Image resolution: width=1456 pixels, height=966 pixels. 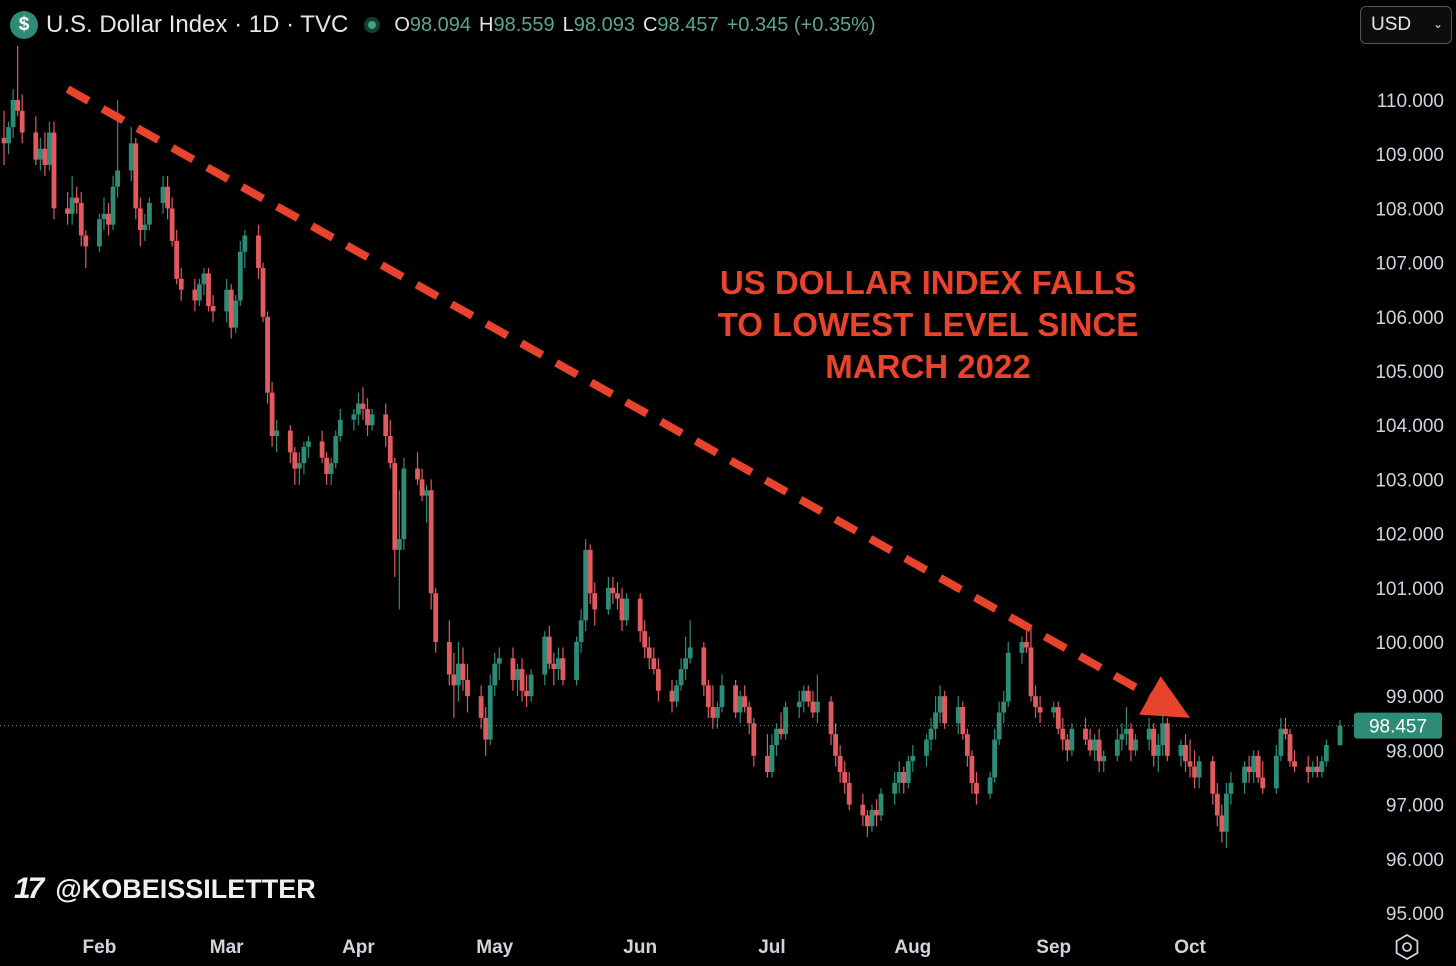 What do you see at coordinates (197, 24) in the screenshot?
I see `symbol-title: U.S. Dollar Index · 1D · TVC` at bounding box center [197, 24].